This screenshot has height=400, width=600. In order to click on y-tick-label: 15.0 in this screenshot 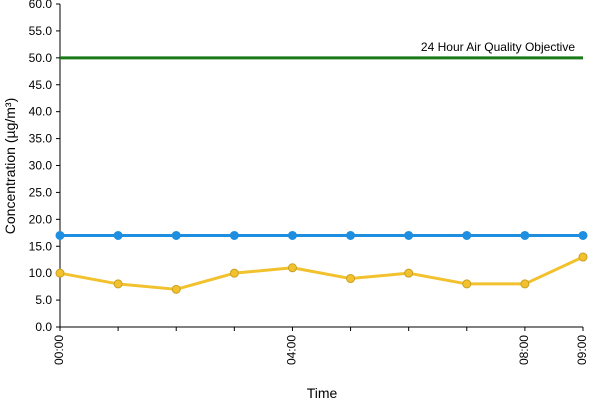, I will do `click(41, 246)`.